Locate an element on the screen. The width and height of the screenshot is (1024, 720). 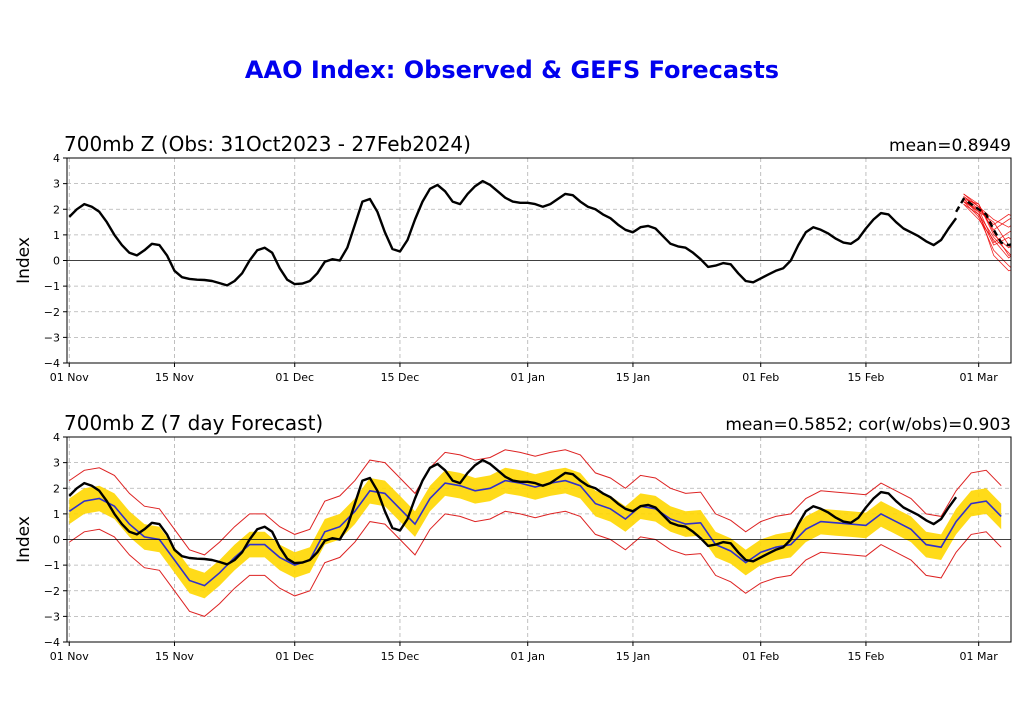
forecast-upper-range-line is located at coordinates (535, 502).